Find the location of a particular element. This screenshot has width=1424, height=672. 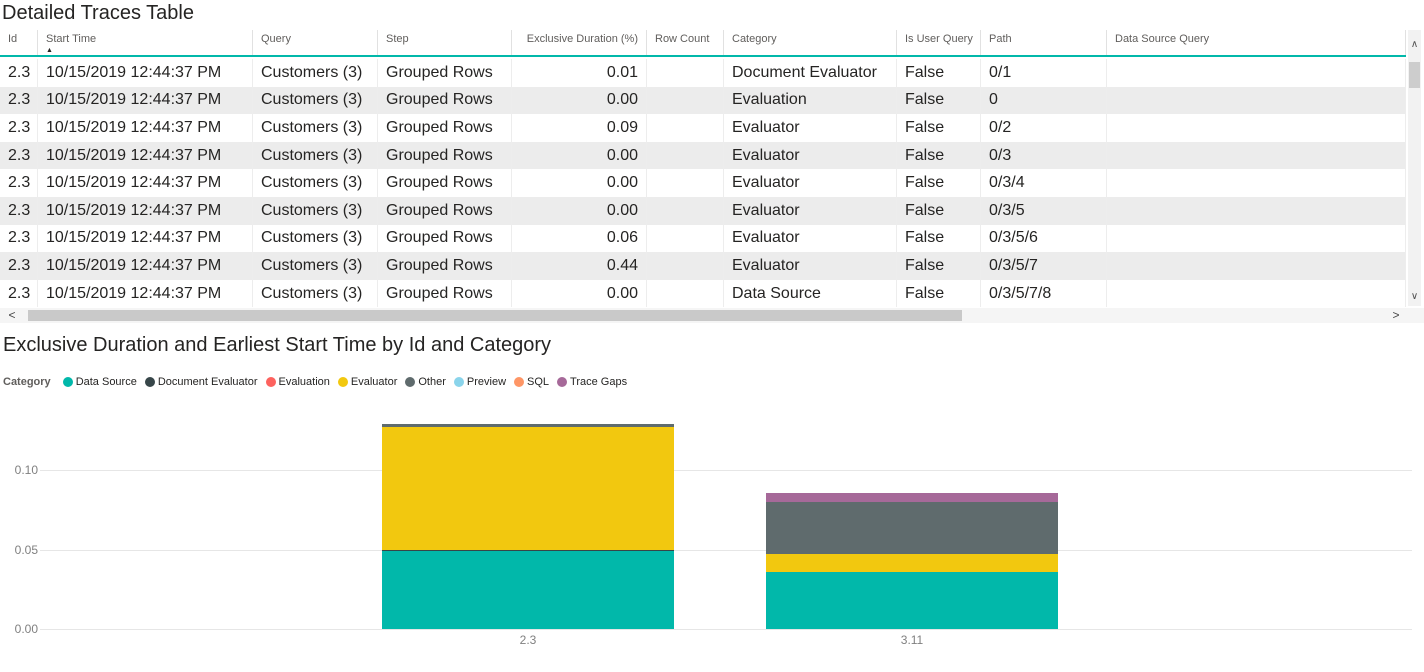

column-header-step: Step is located at coordinates (445, 42).